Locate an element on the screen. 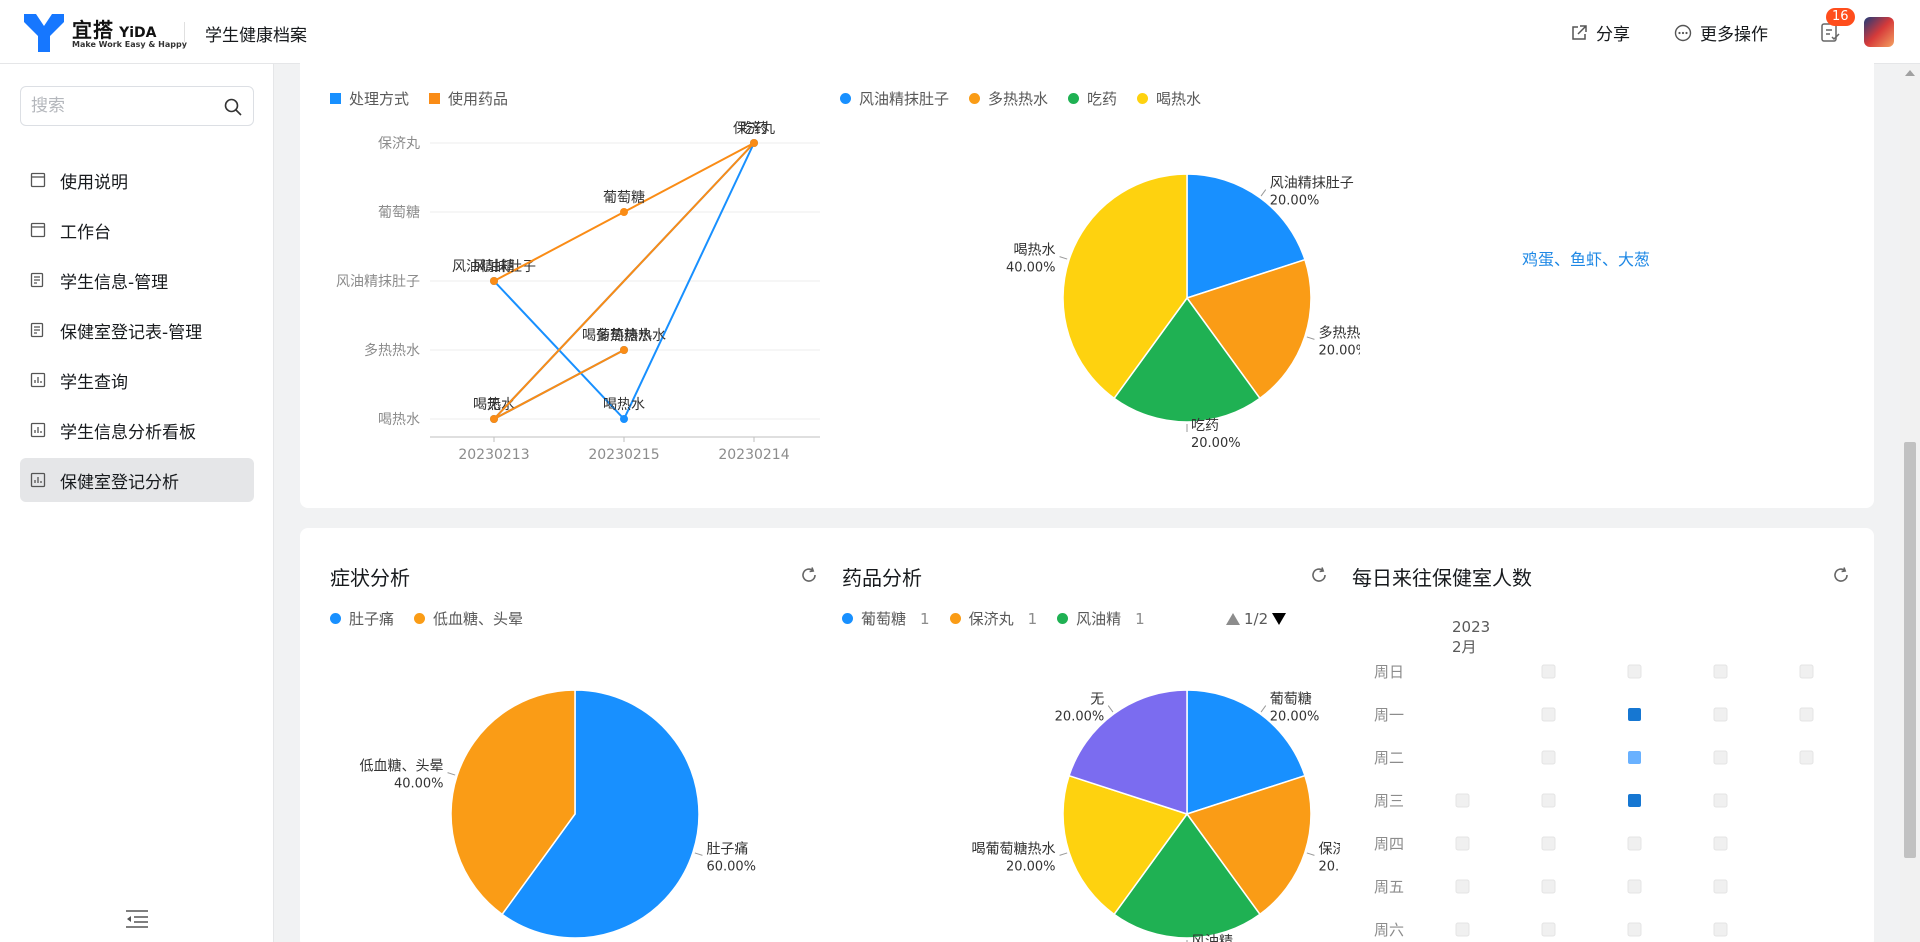 This screenshot has height=942, width=1920. legend-label: 使用药品 is located at coordinates (478, 99).